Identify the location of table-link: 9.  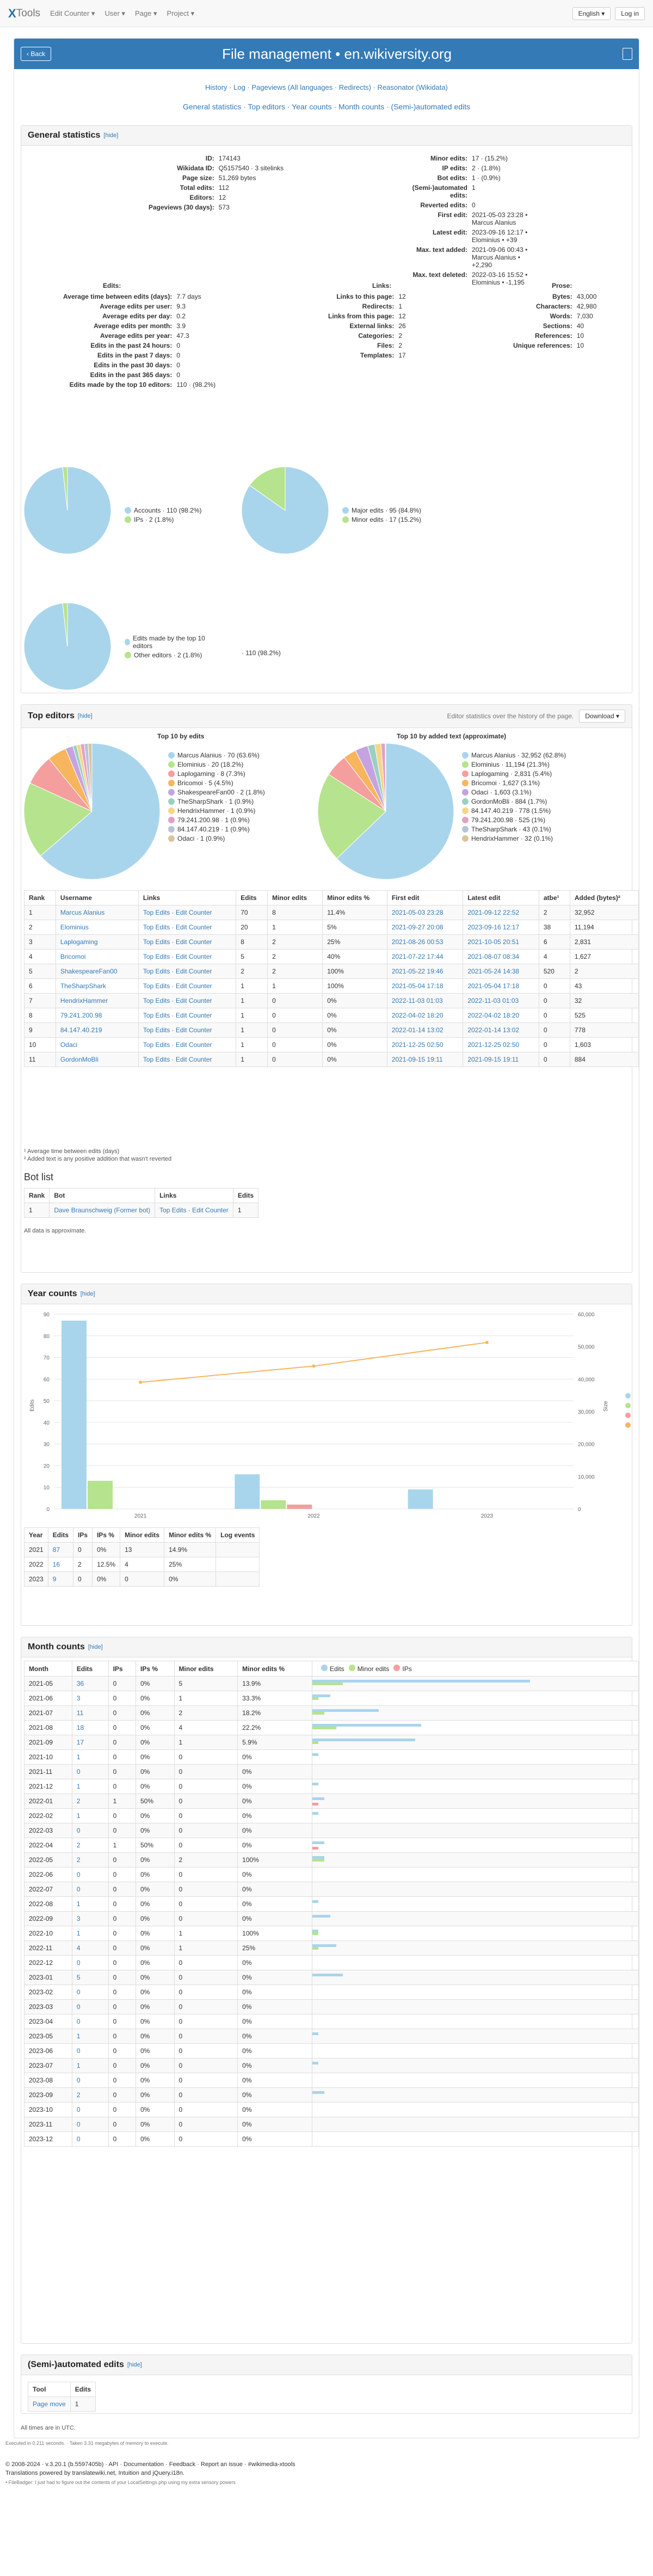
(55, 1579).